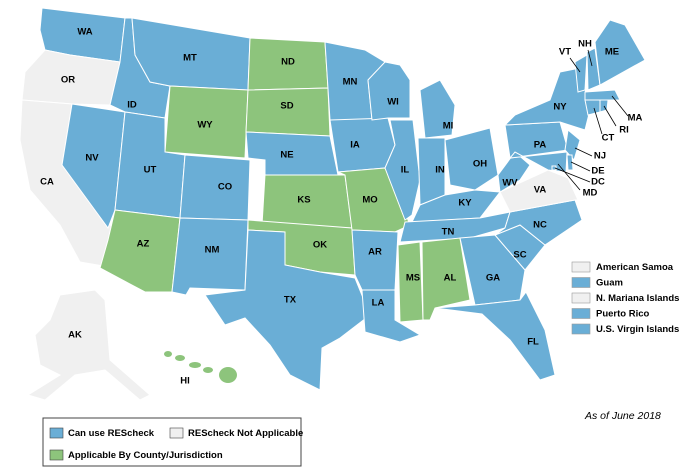  Describe the element at coordinates (590, 193) in the screenshot. I see `state-label: MD` at that location.